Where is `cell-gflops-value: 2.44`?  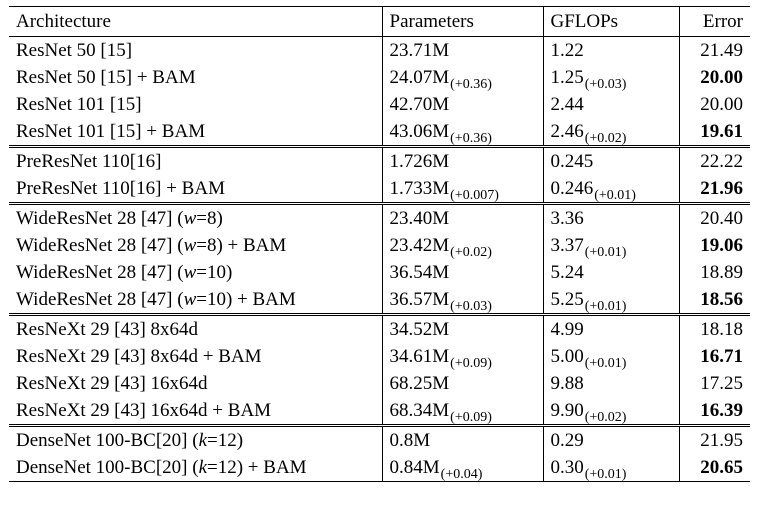 cell-gflops-value: 2.44 is located at coordinates (567, 104).